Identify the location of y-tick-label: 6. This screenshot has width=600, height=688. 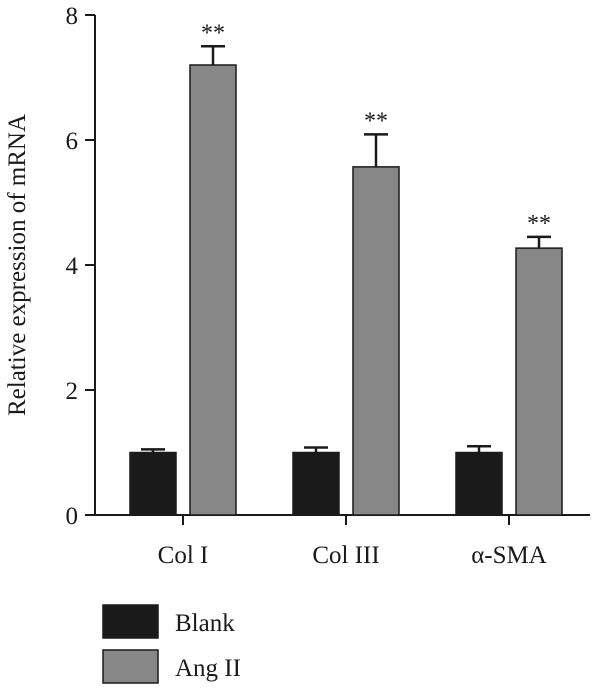
(72, 141).